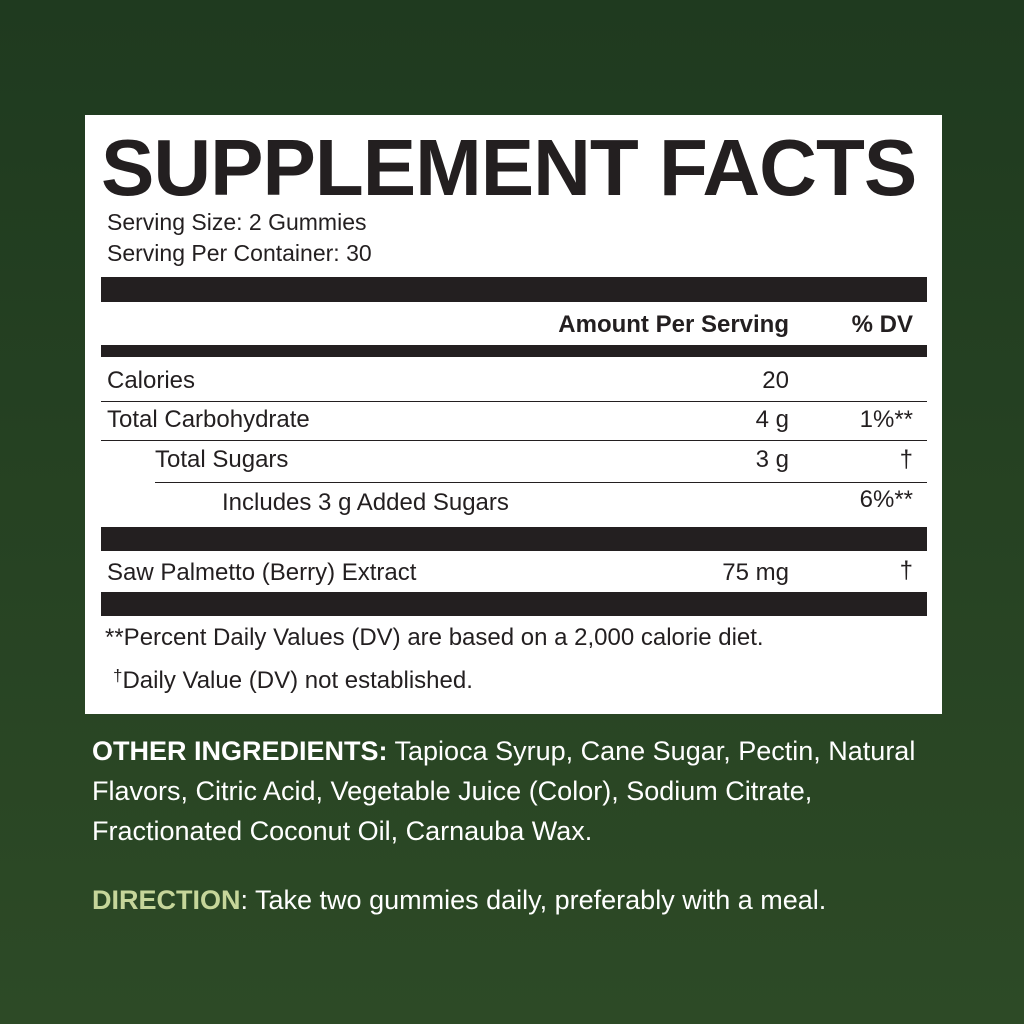 The image size is (1024, 1024). What do you see at coordinates (239, 253) in the screenshot?
I see `servings-per-container: Serving Per Container: 30` at bounding box center [239, 253].